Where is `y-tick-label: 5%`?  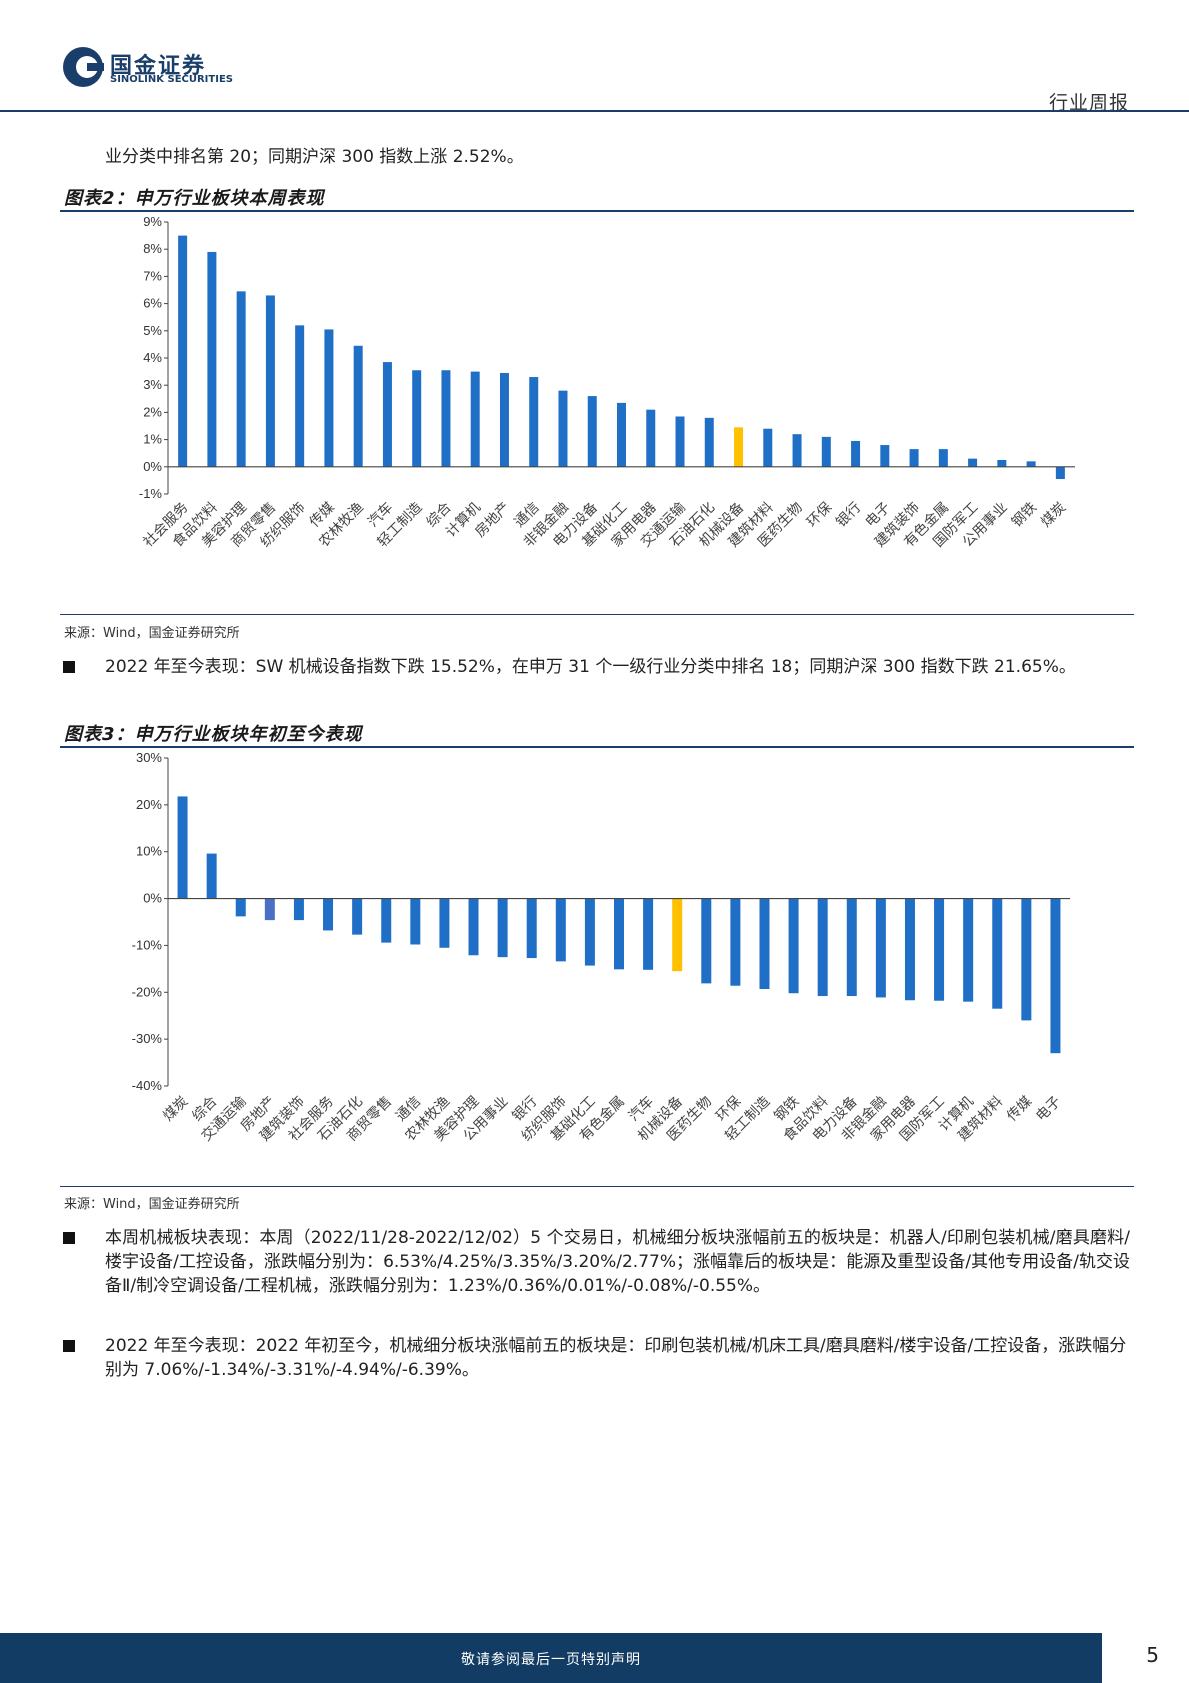 y-tick-label: 5% is located at coordinates (152, 330).